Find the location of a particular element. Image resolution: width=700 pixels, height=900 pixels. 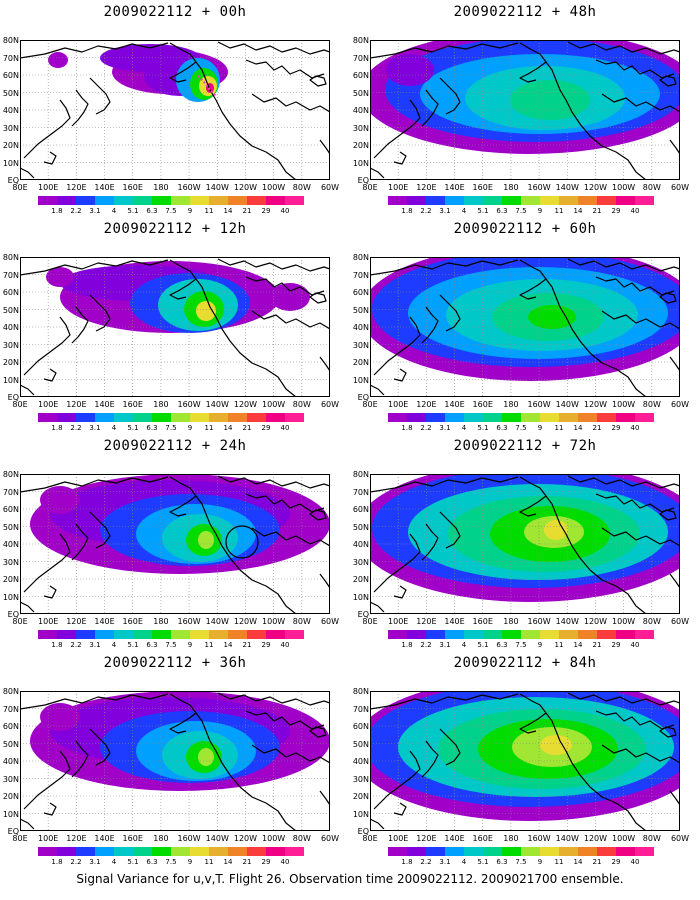

colorbar-tick-label: 14 is located at coordinates (228, 428).